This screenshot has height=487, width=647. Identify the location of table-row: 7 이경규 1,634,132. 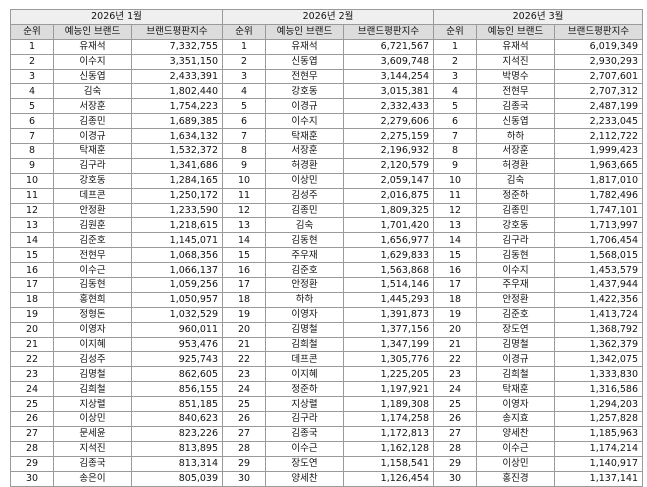
(117, 136).